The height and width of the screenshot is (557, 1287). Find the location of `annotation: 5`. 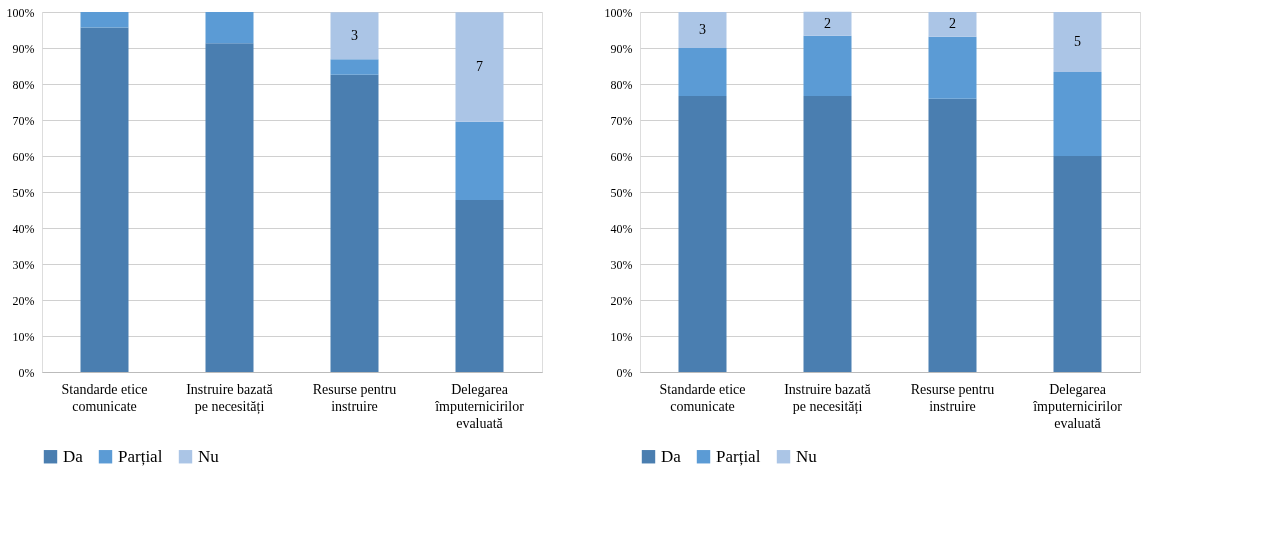

annotation: 5 is located at coordinates (1077, 42).